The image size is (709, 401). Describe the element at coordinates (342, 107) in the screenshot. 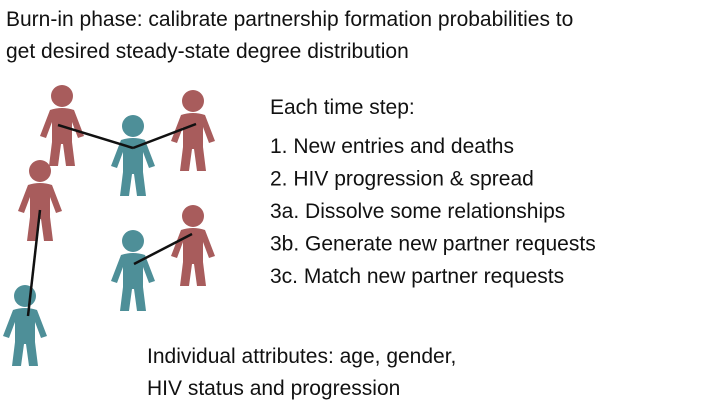

I see `steps-heading: Each time step:` at that location.